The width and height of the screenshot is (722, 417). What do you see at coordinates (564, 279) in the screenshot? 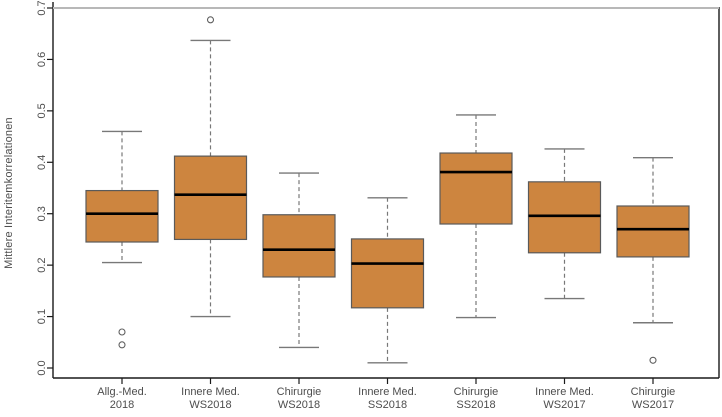
I see `boxplot-group: Innere Med.WS2017` at bounding box center [564, 279].